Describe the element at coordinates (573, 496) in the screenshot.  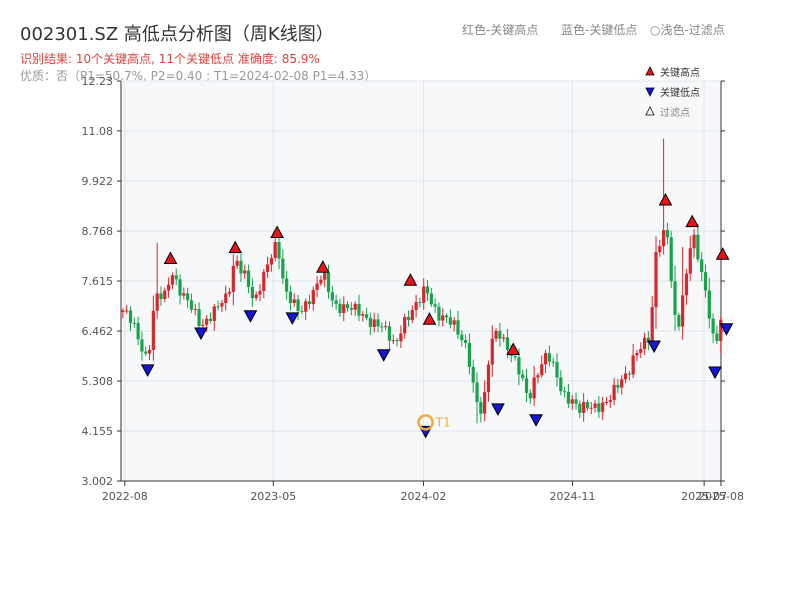
I see `x-tick-label: 2024-11` at that location.